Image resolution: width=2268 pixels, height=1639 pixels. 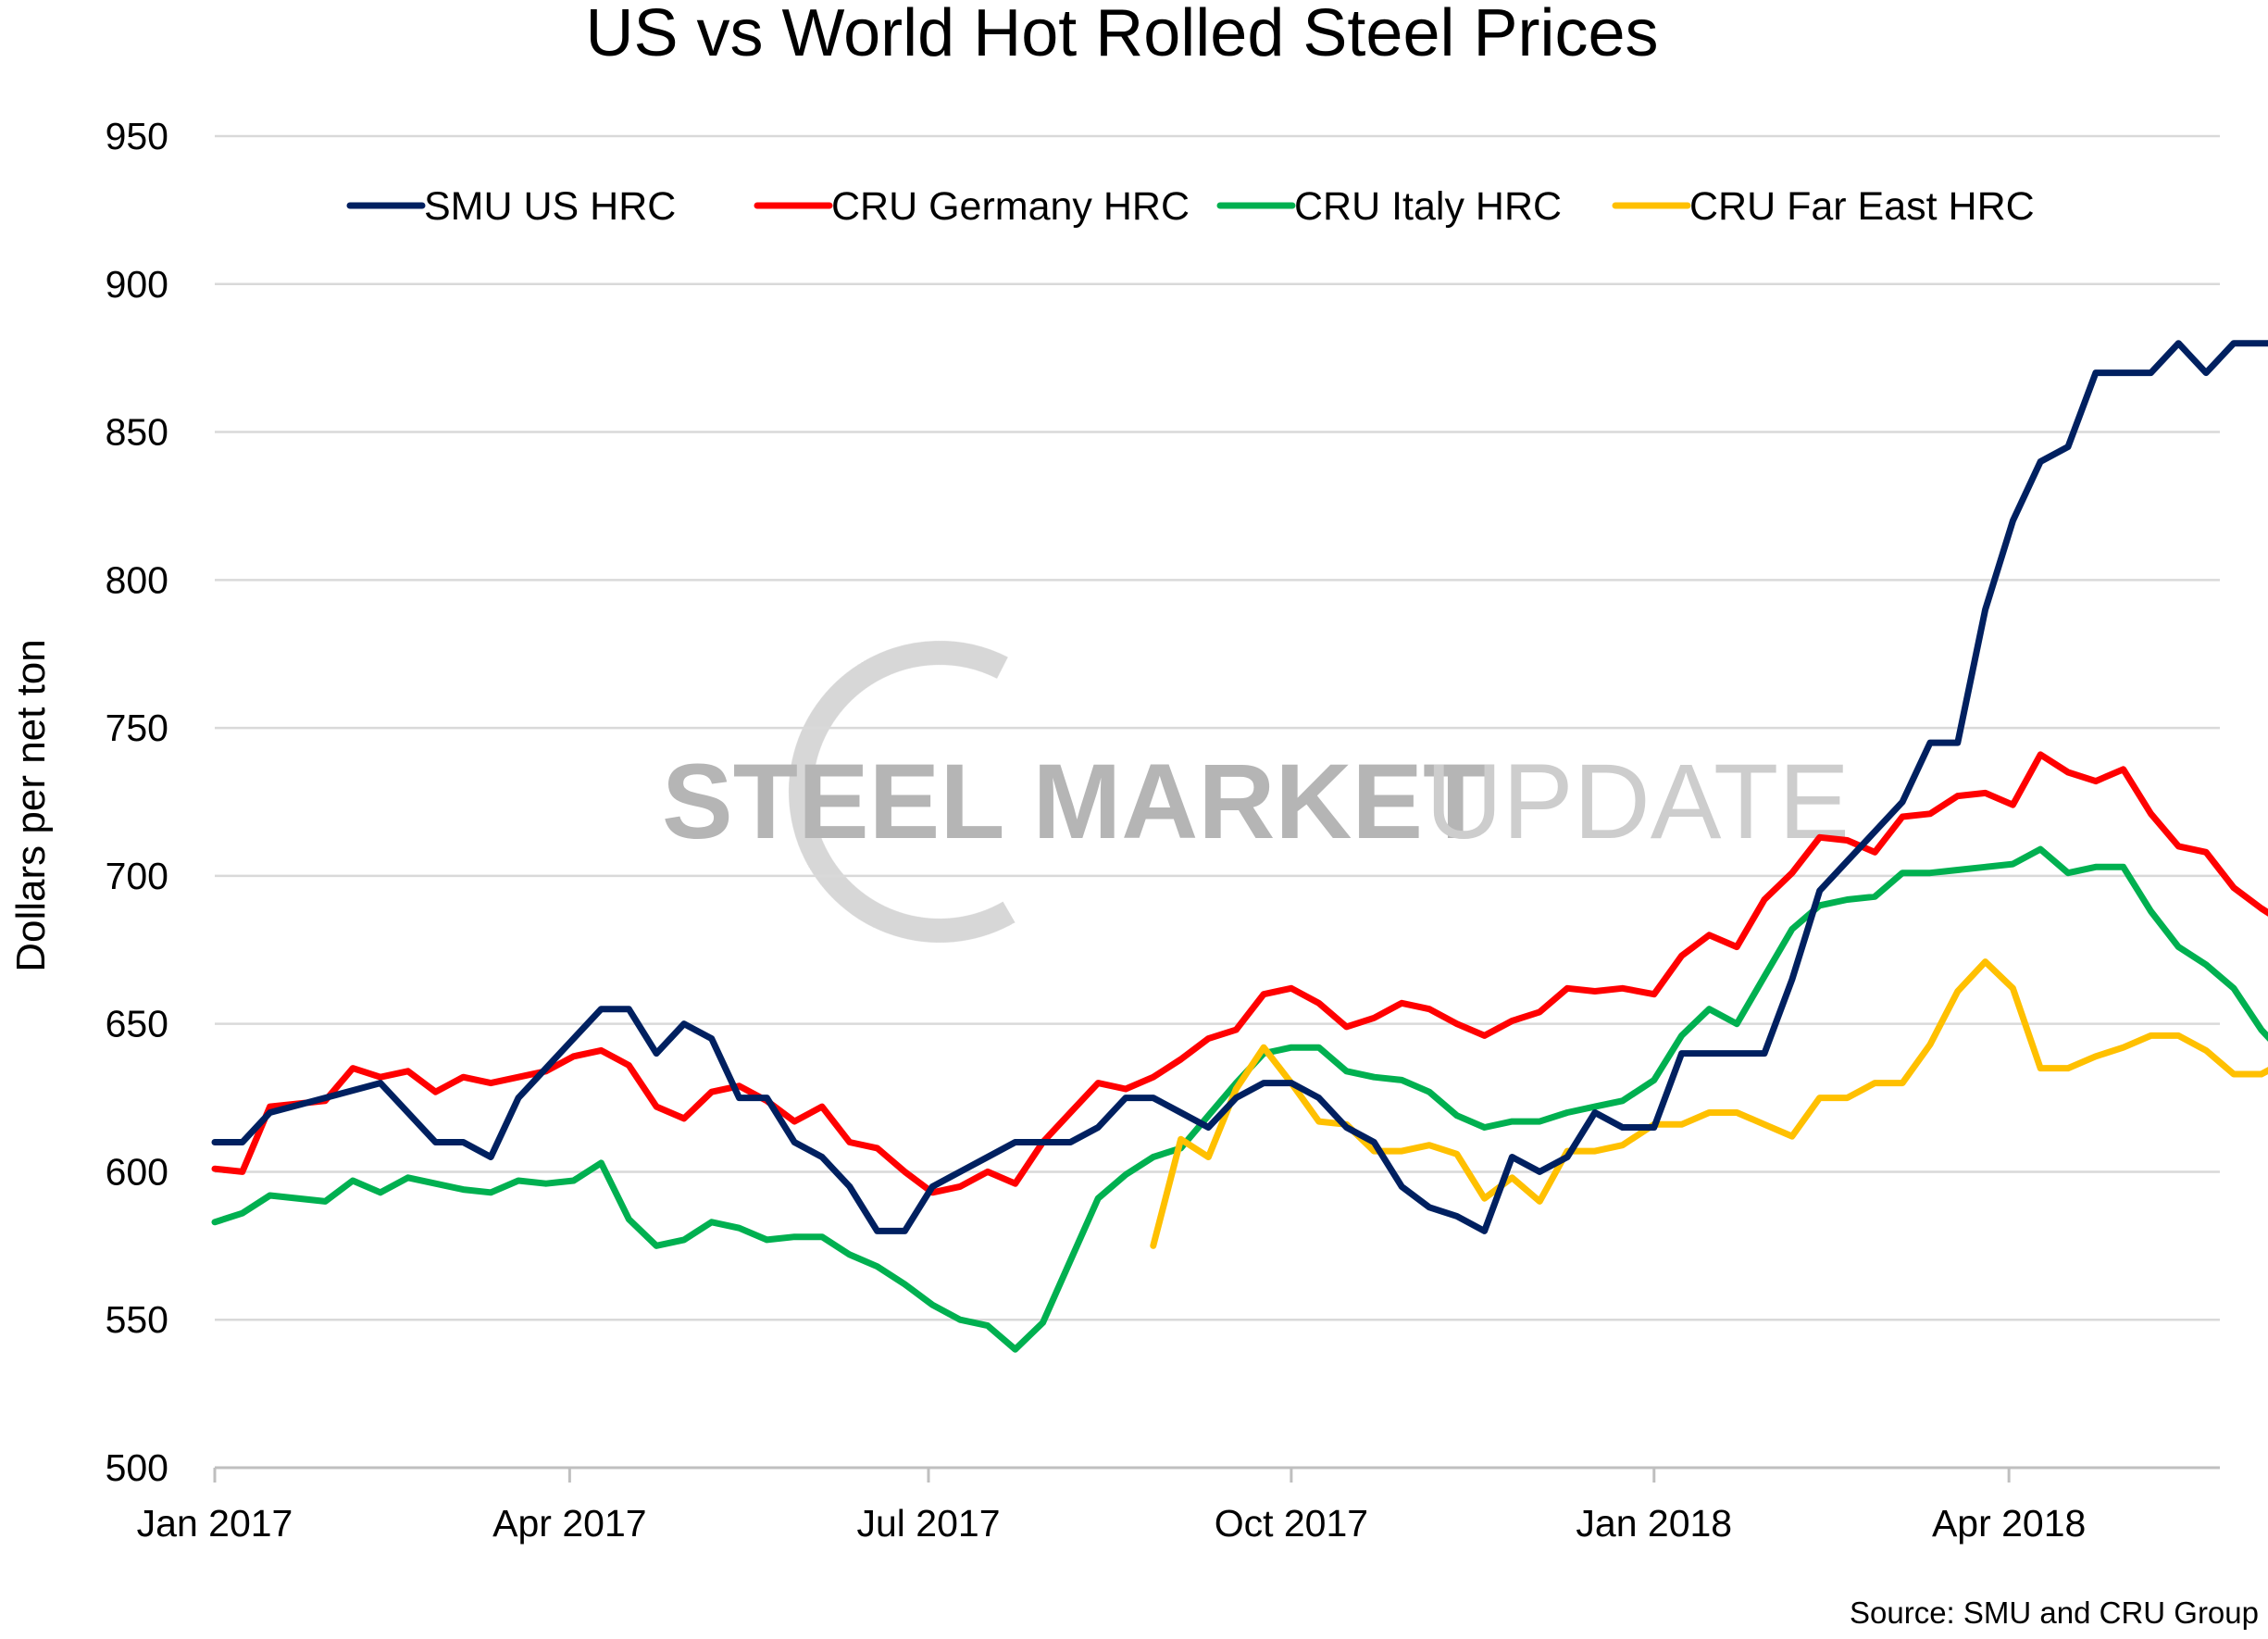 What do you see at coordinates (137, 876) in the screenshot?
I see `y-tick-label: 700` at bounding box center [137, 876].